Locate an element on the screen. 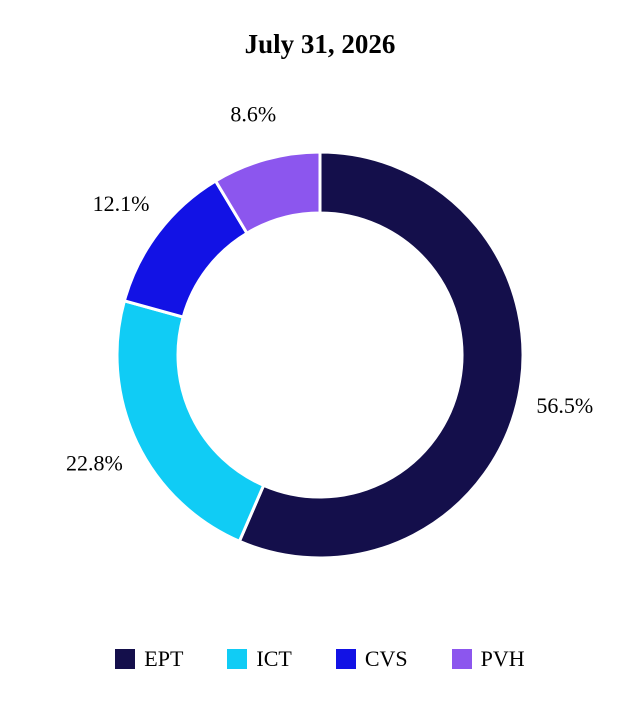 The height and width of the screenshot is (720, 640). legend-swatch-pvh is located at coordinates (461, 659).